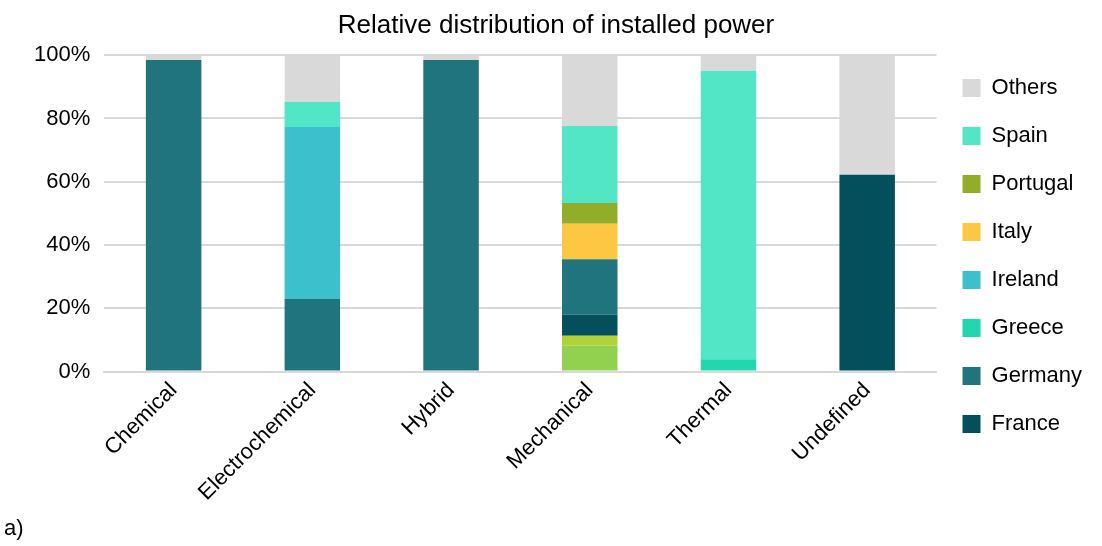 The height and width of the screenshot is (546, 1102). What do you see at coordinates (68, 244) in the screenshot?
I see `y-tick-label: 40%` at bounding box center [68, 244].